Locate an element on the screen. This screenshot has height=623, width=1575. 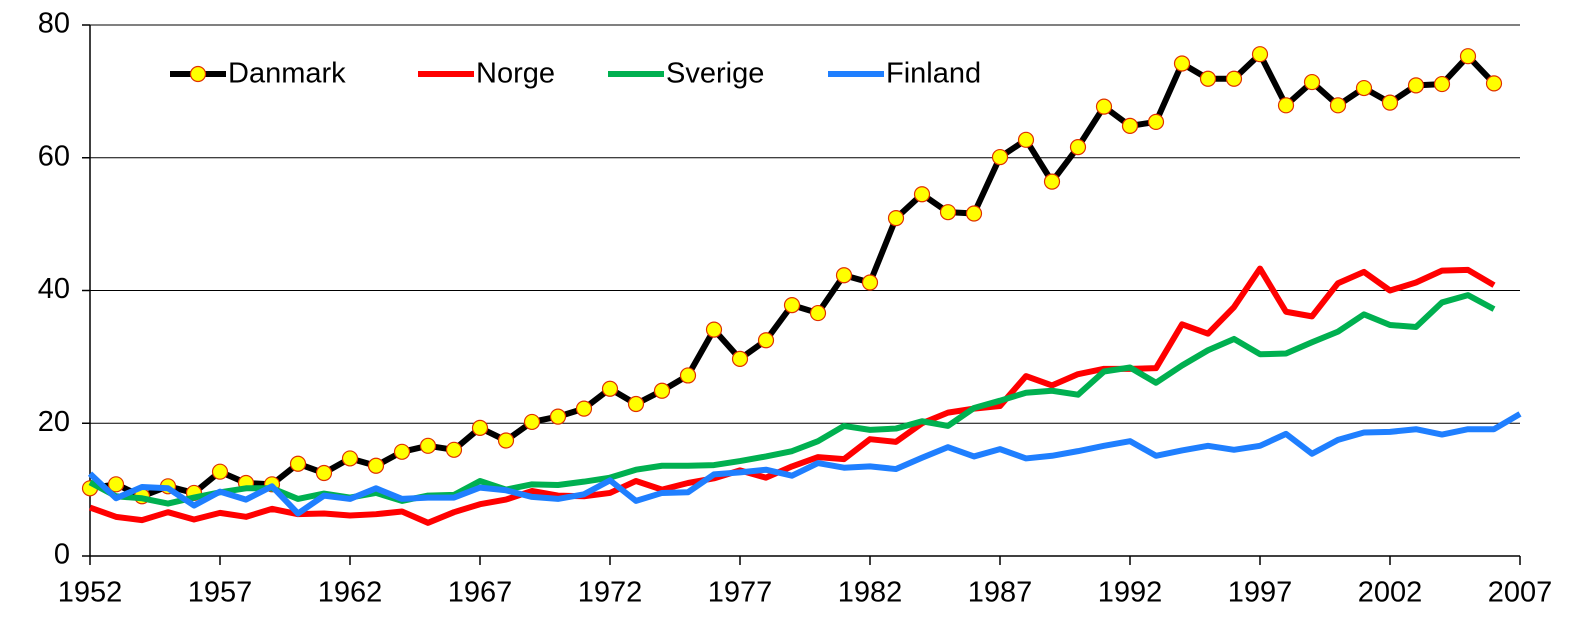
x-tick-label: 1982 is located at coordinates (870, 593).